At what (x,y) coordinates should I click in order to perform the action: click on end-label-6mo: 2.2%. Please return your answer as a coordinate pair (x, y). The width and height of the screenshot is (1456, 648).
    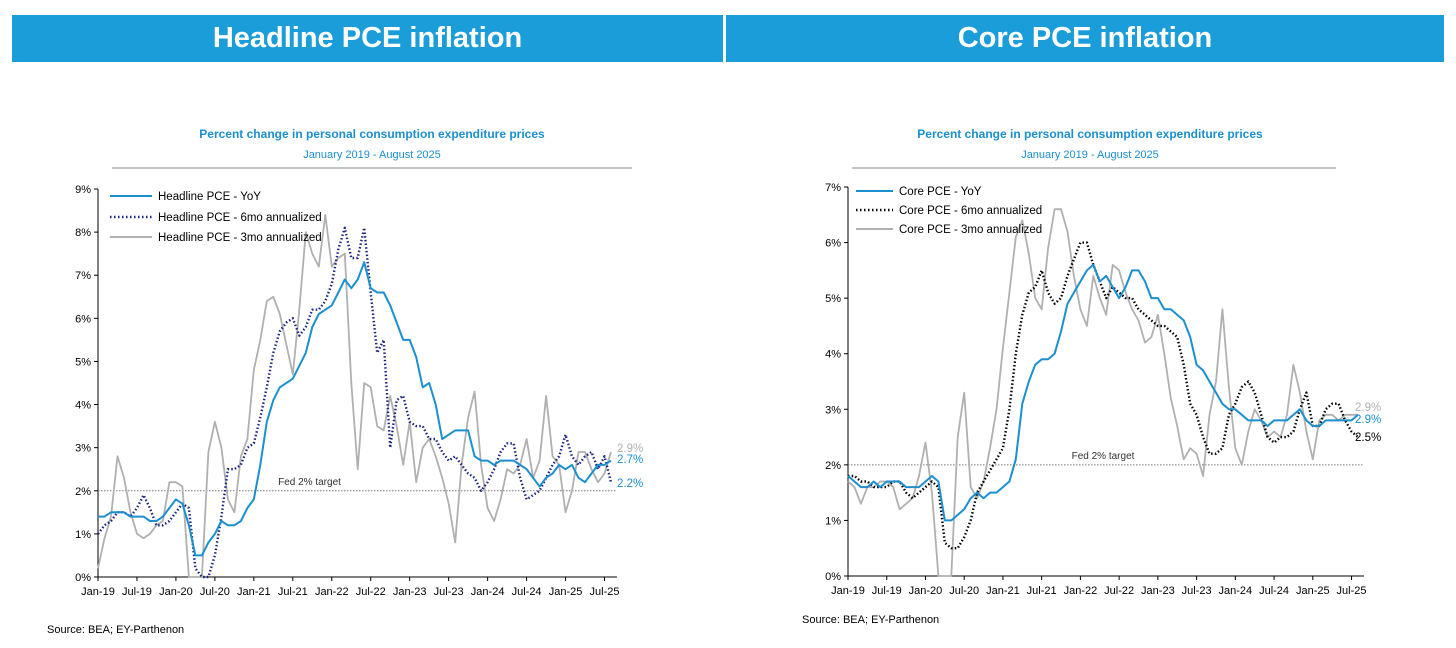
    Looking at the image, I should click on (630, 484).